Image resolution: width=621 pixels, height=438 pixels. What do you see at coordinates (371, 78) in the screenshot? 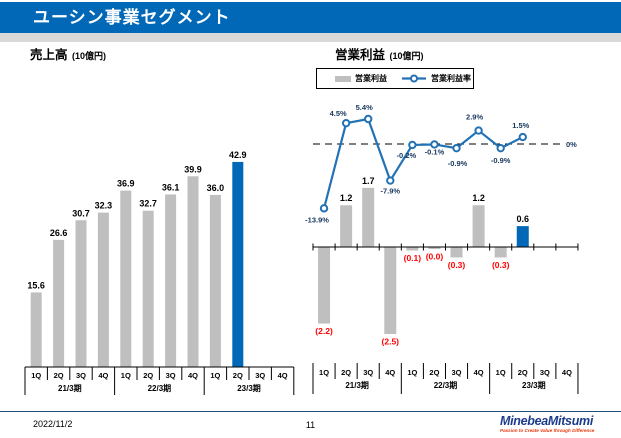
I see `bar-legend-label: 営業利益` at bounding box center [371, 78].